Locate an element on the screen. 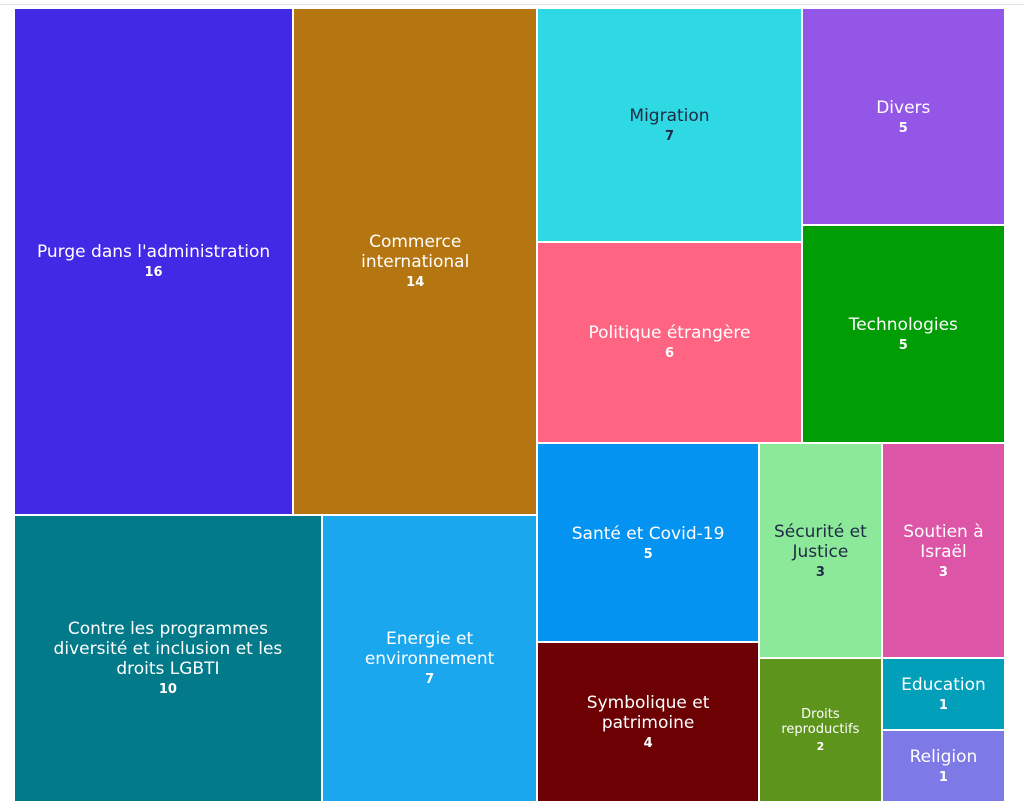  tile: Commerce international 14 is located at coordinates (415, 261).